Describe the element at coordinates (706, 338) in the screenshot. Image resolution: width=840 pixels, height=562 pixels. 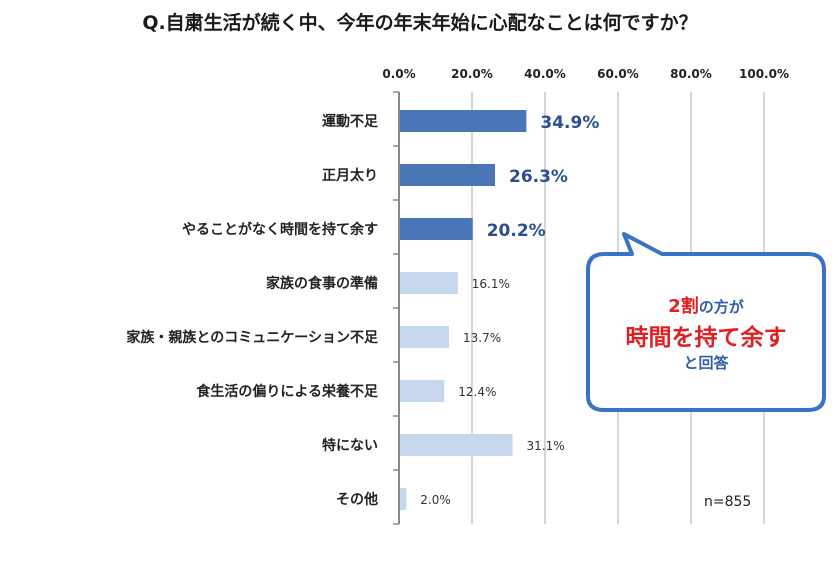
I see `callout-headline: 時間を持て余す` at that location.